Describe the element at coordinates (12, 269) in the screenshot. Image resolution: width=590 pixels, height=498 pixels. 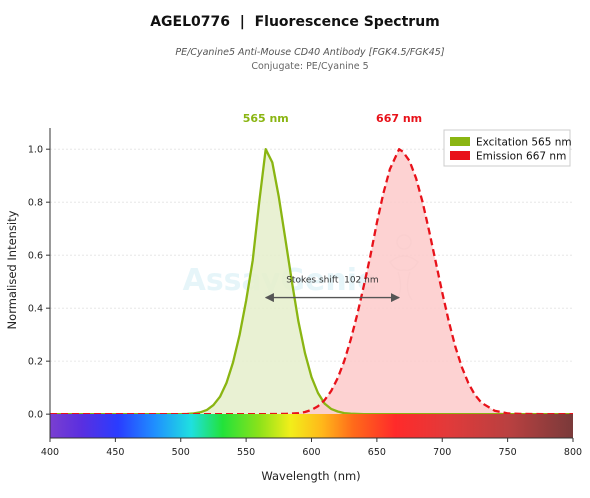
I see `y-axis-label: Normalised Intensity` at that location.